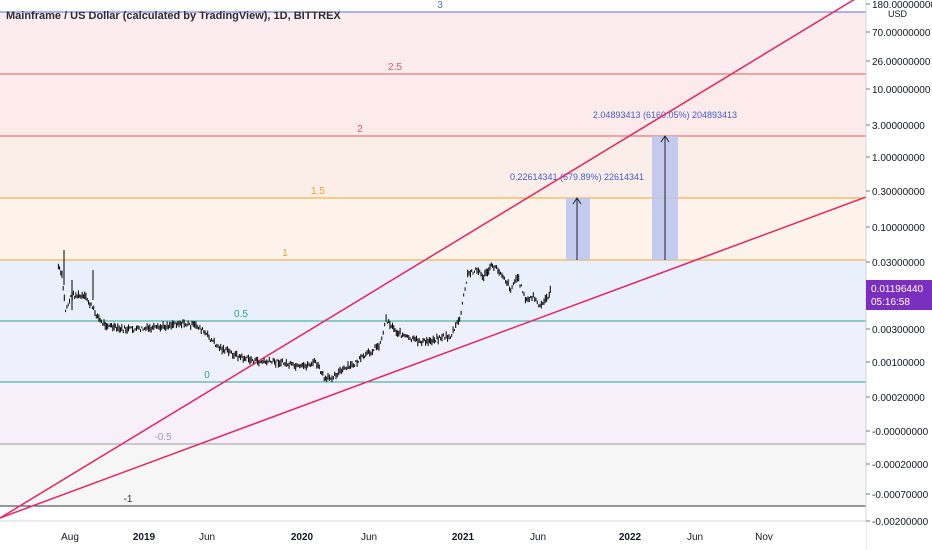 The height and width of the screenshot is (550, 932). I want to click on bar-countdown: 05:16:58, so click(890, 302).